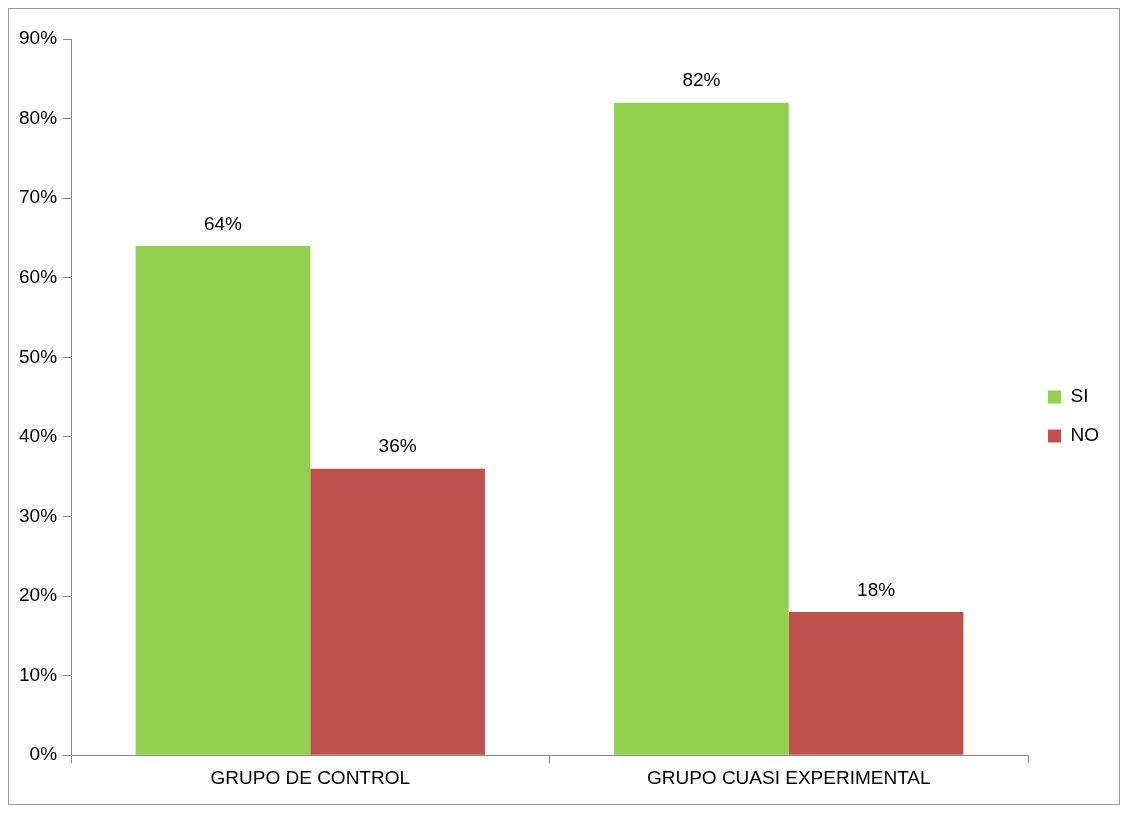  I want to click on legend-label: SI, so click(1079, 396).